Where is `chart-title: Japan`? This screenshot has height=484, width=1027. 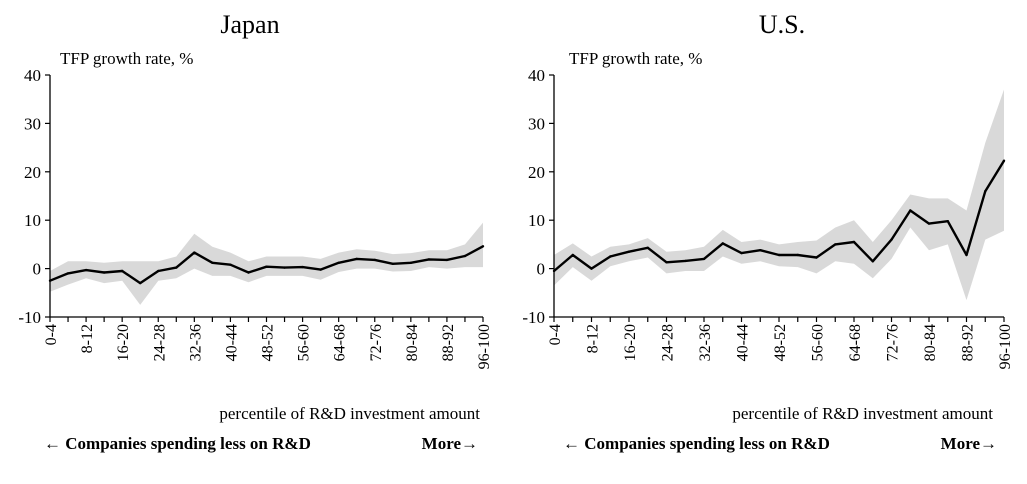
chart-title: Japan is located at coordinates (249, 24).